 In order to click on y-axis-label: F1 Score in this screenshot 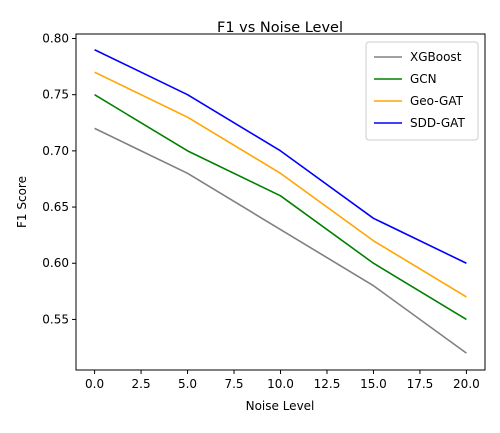, I will do `click(22, 202)`.